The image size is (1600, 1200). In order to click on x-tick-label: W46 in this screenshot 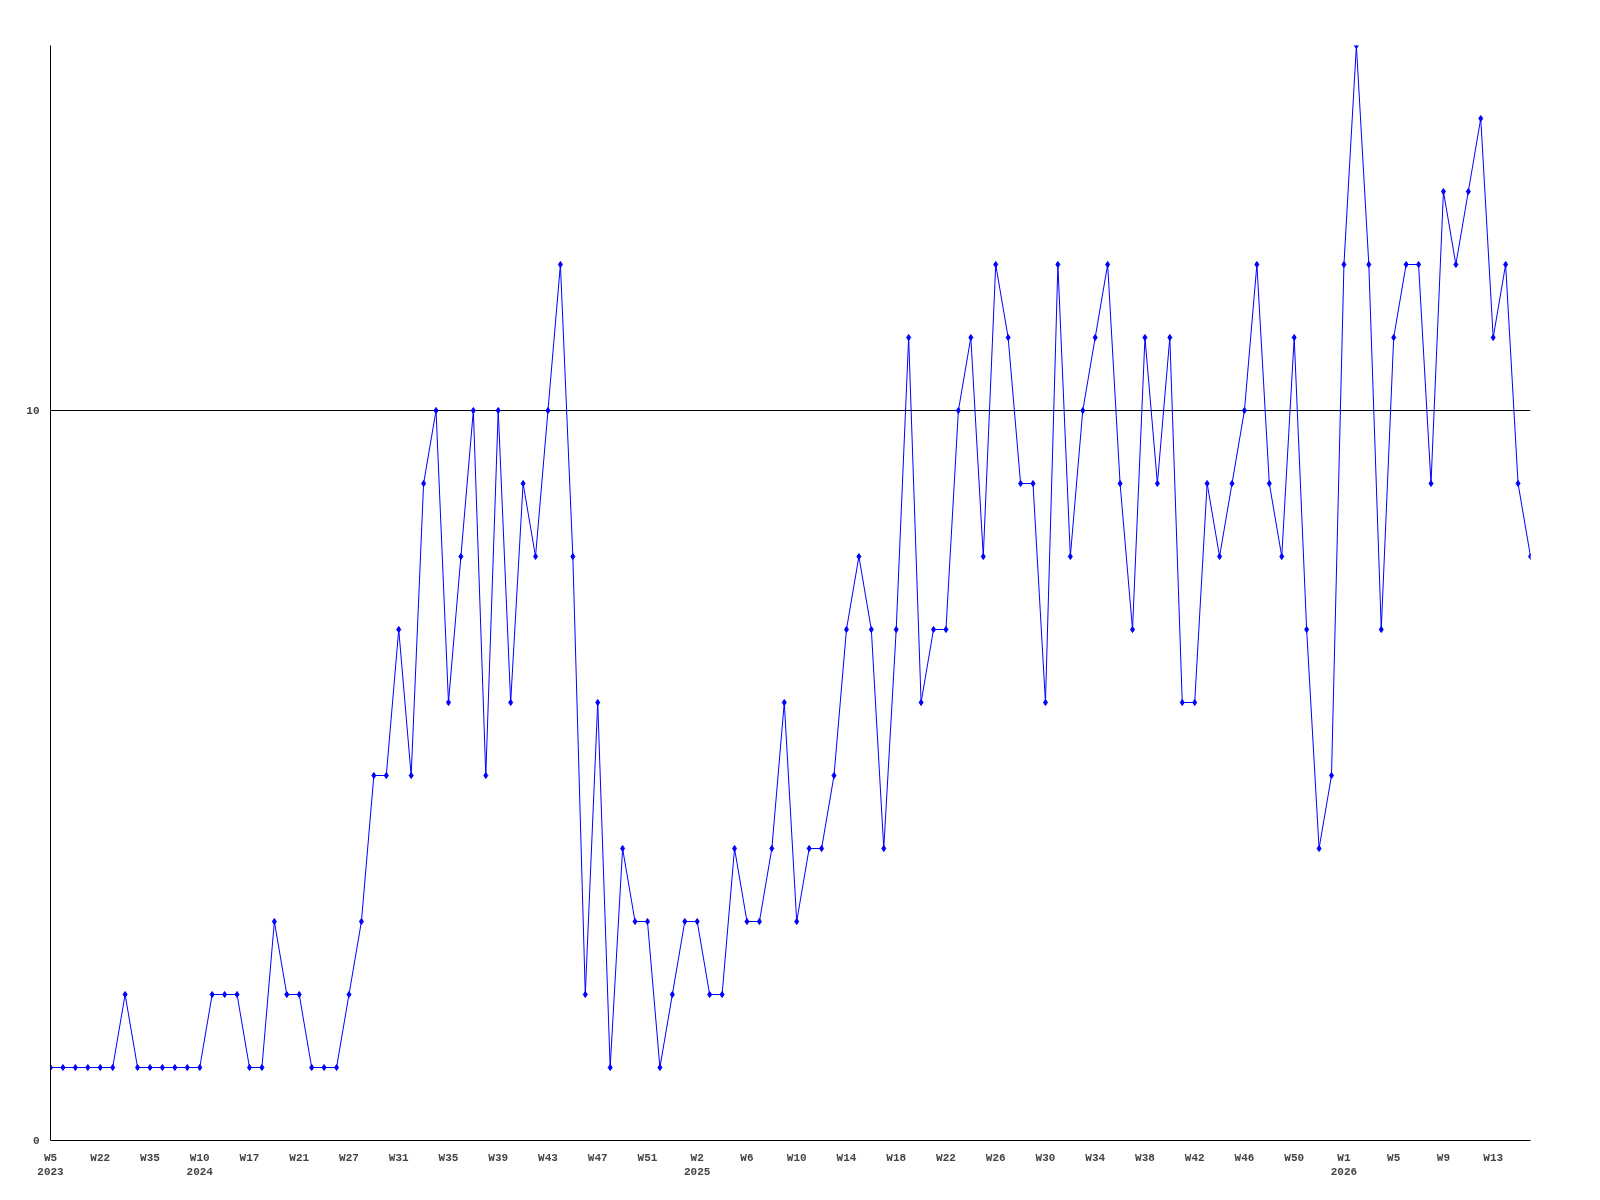, I will do `click(1244, 1157)`.